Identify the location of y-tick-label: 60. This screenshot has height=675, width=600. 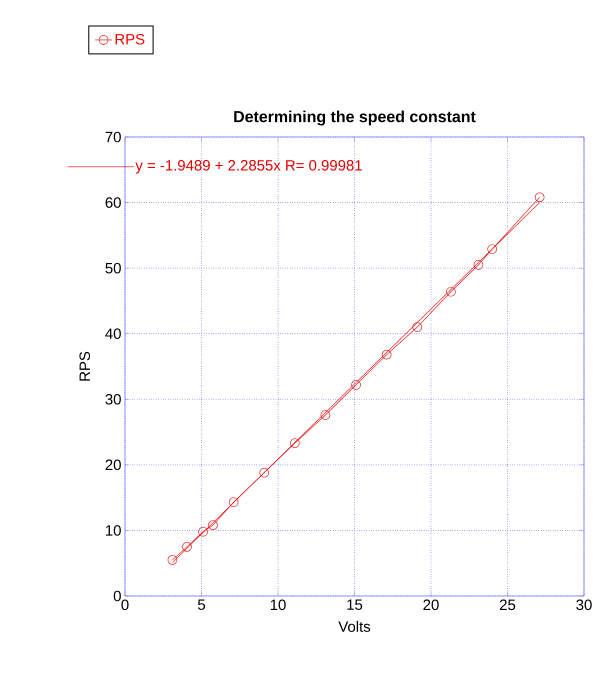
(113, 202).